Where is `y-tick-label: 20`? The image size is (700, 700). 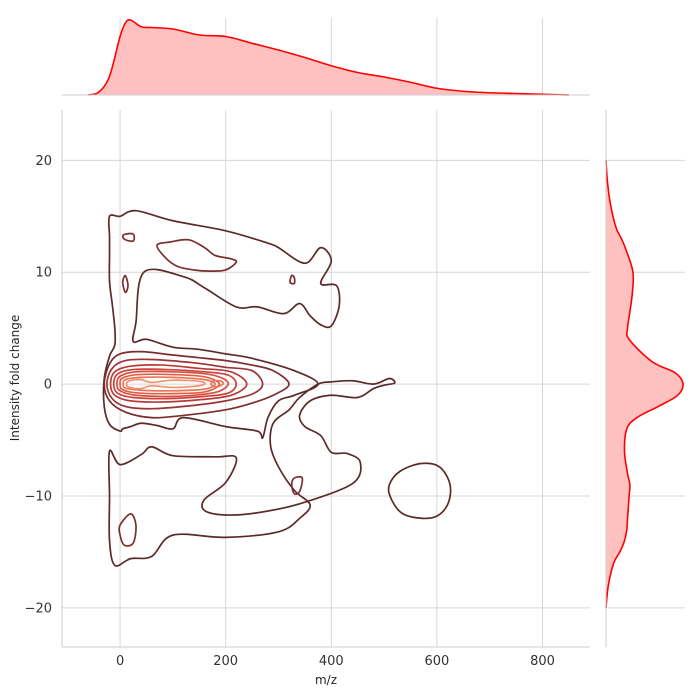
y-tick-label: 20 is located at coordinates (43, 161).